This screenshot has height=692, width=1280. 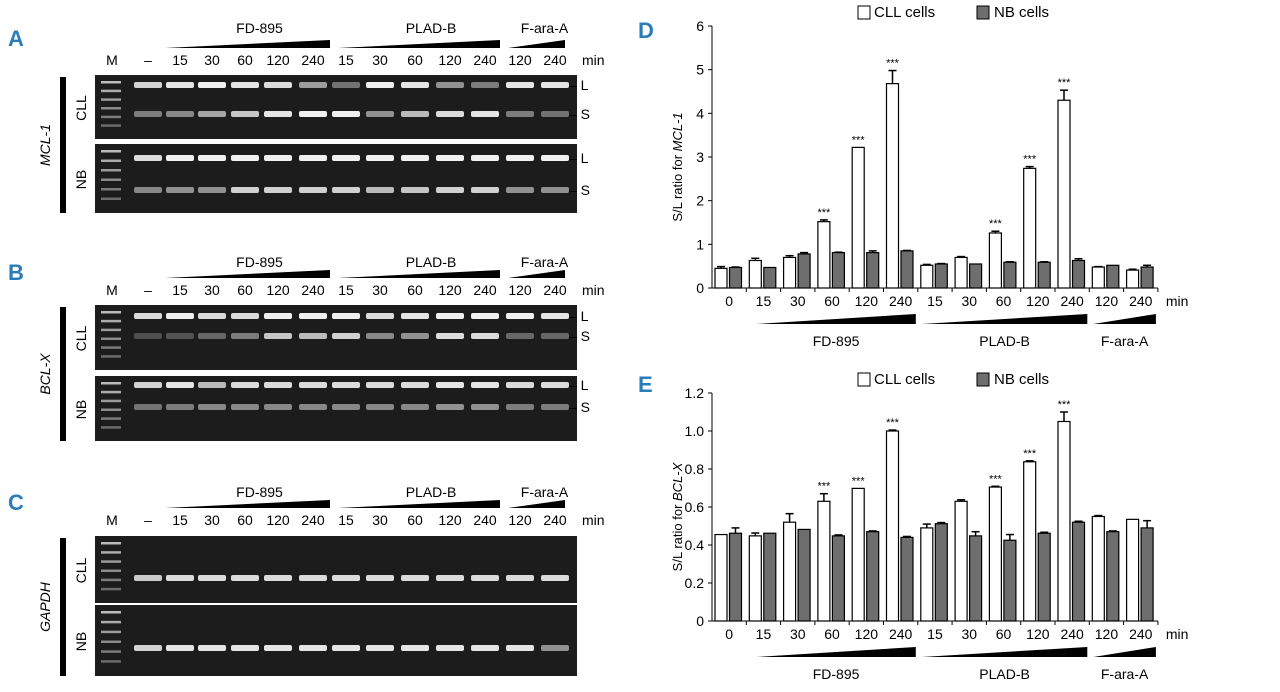 What do you see at coordinates (700, 157) in the screenshot?
I see `y-tick-label: 3` at bounding box center [700, 157].